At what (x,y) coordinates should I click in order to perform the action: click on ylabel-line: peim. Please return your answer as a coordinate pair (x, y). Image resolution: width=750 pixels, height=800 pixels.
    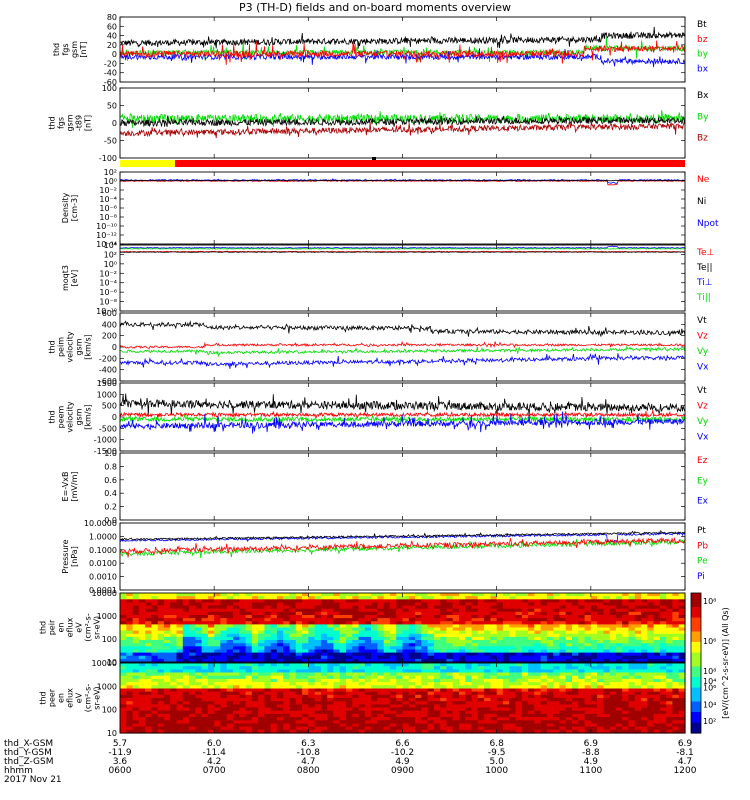
    Looking at the image, I should click on (61, 347).